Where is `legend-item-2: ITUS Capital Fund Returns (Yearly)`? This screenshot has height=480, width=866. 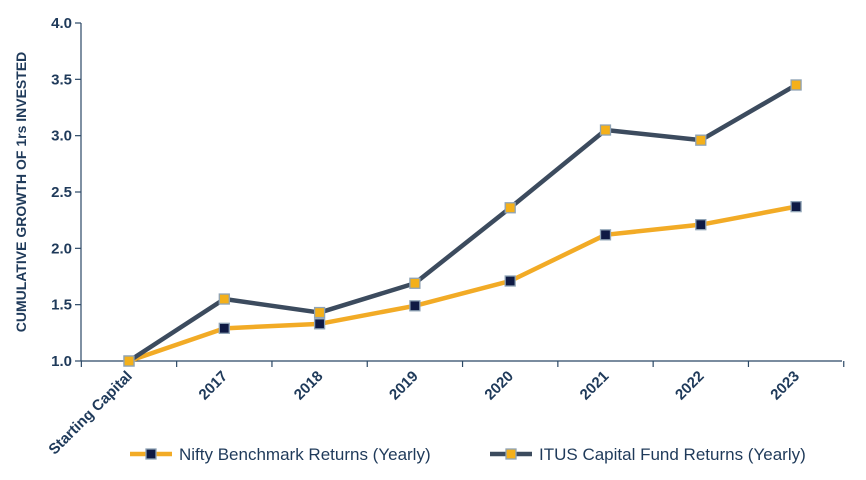 legend-item-2: ITUS Capital Fund Returns (Yearly) is located at coordinates (648, 454).